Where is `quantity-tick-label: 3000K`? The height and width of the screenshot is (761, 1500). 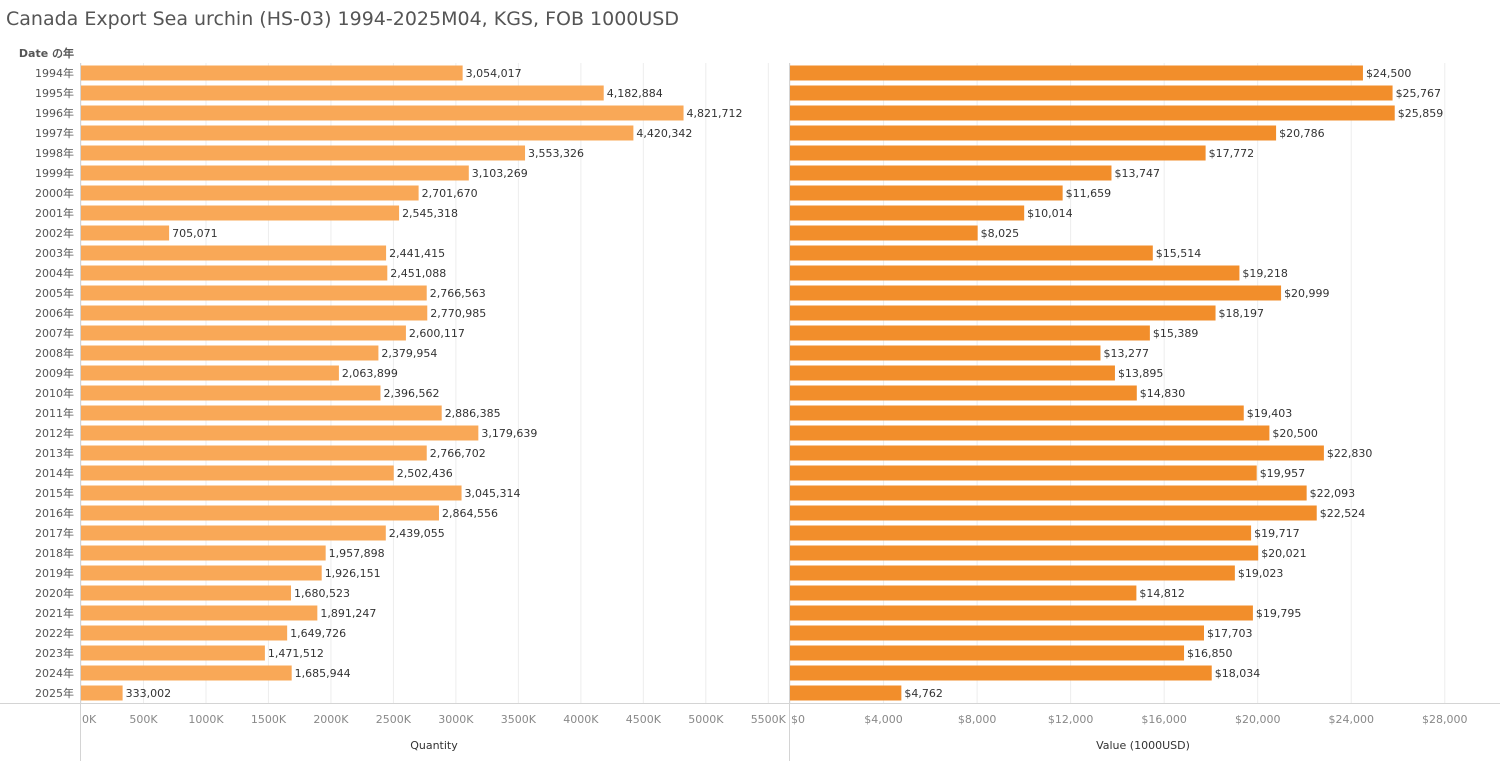 quantity-tick-label: 3000K is located at coordinates (456, 719).